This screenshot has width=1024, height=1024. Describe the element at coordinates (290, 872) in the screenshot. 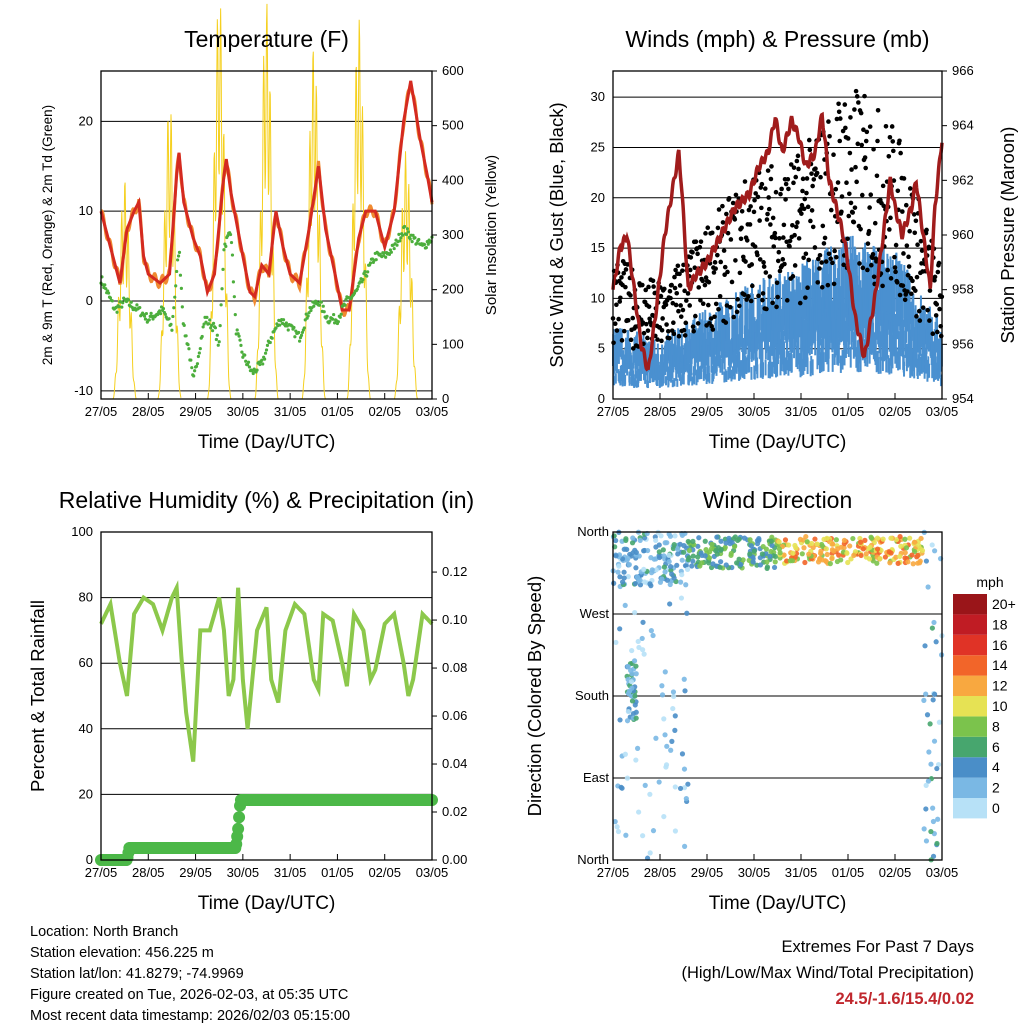

I see `x-tick-label: 31/05` at that location.